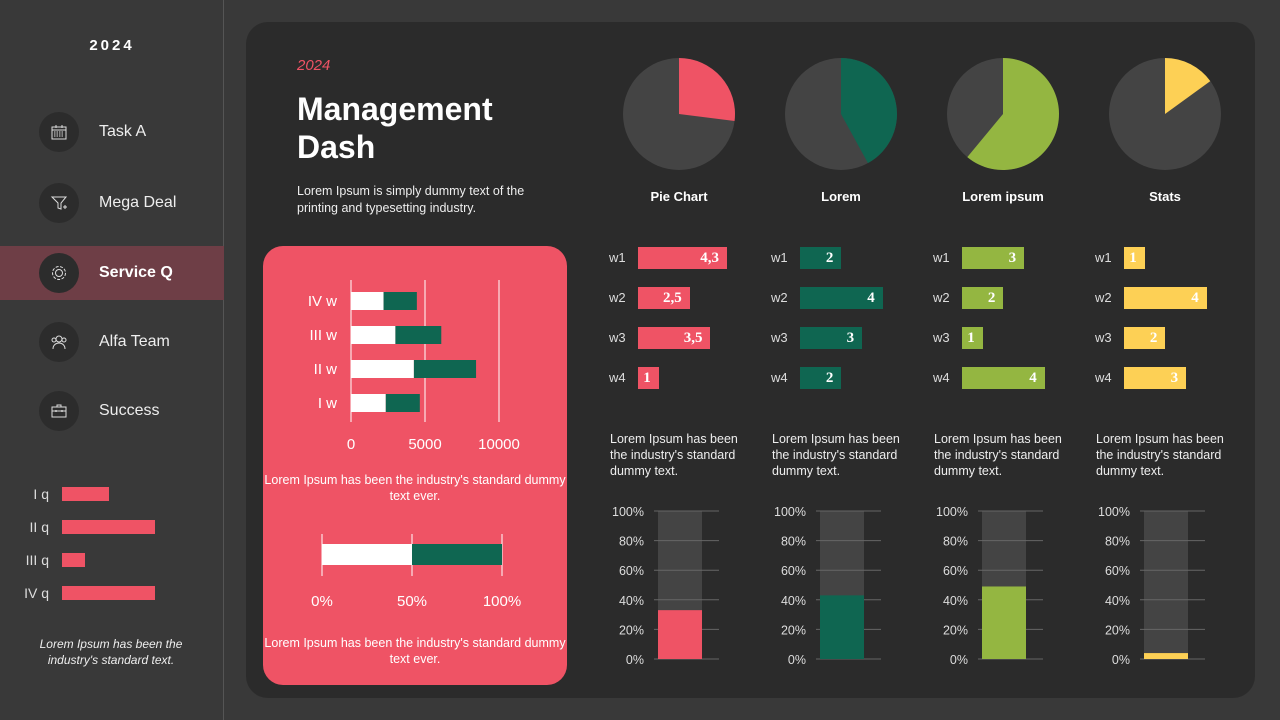 The height and width of the screenshot is (720, 1280). What do you see at coordinates (59, 132) in the screenshot?
I see `calendar-icon` at bounding box center [59, 132].